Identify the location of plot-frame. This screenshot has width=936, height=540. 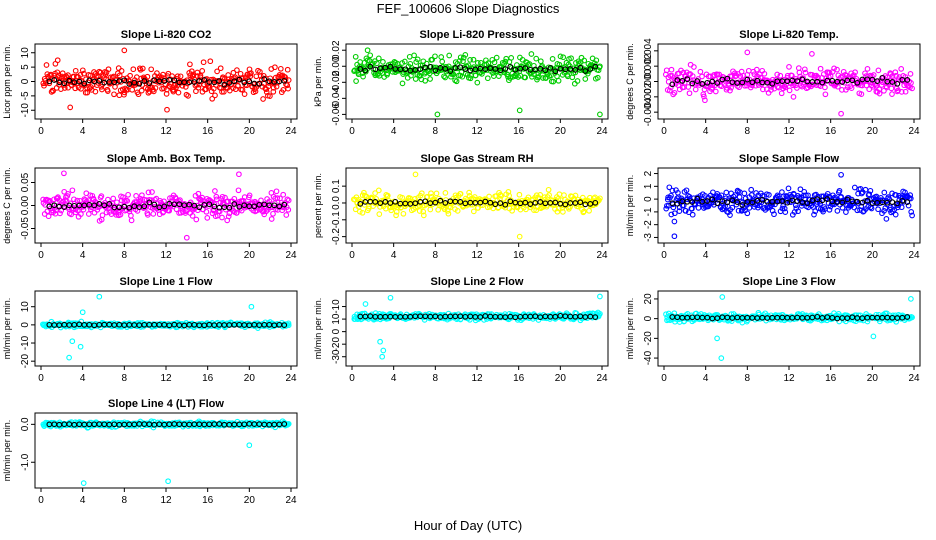
(477, 81).